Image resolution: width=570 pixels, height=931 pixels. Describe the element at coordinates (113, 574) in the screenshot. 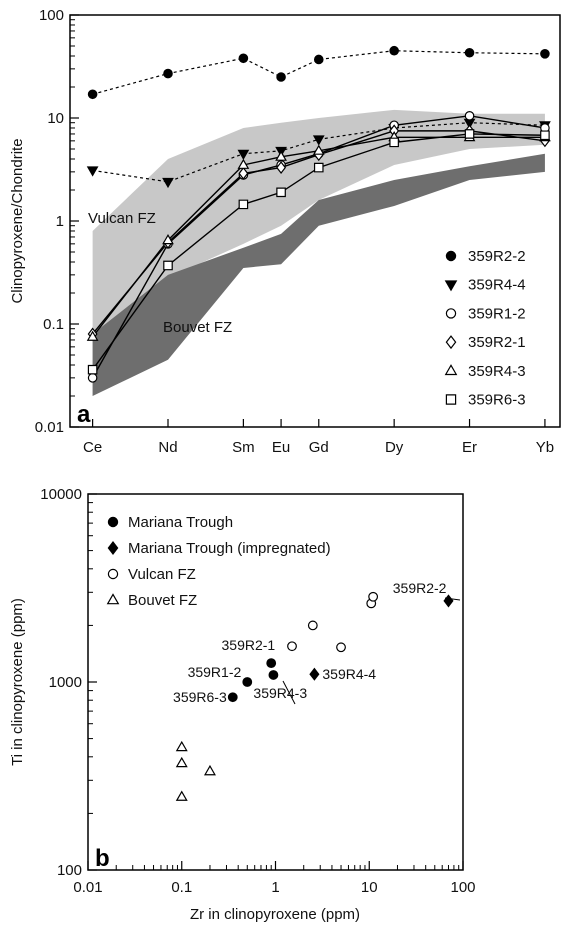

I see `legend-marker-vulcan-fz` at that location.